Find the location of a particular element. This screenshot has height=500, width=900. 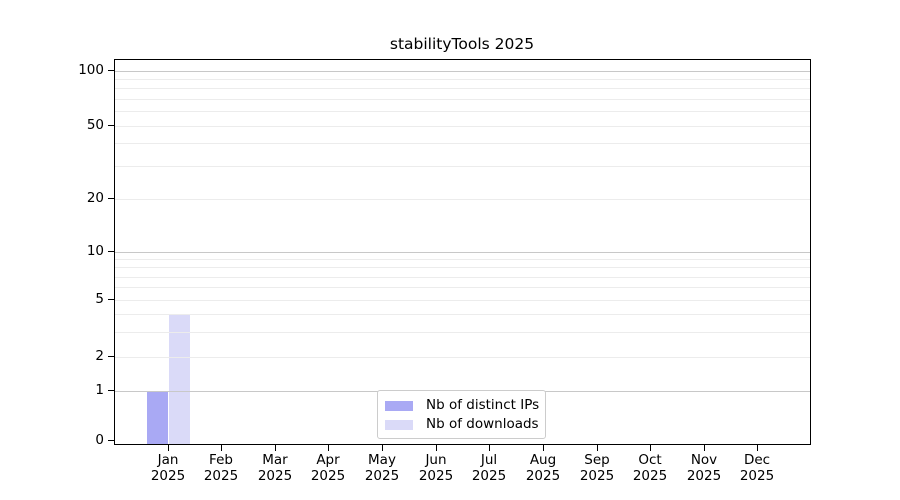

bar-distinct-ips is located at coordinates (157, 417).